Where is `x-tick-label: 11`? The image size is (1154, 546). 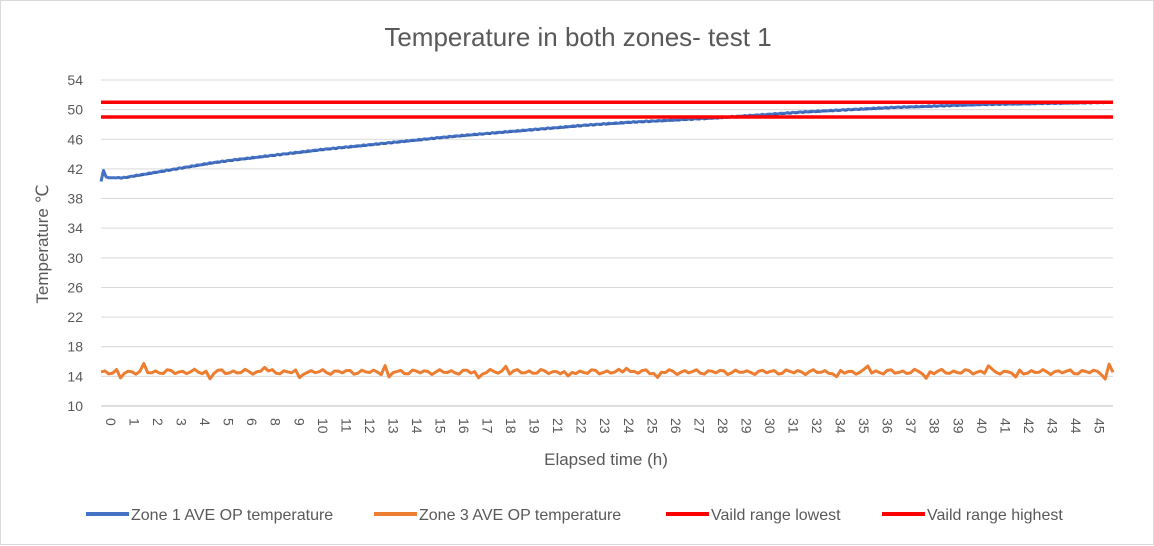
x-tick-label: 11 is located at coordinates (346, 425).